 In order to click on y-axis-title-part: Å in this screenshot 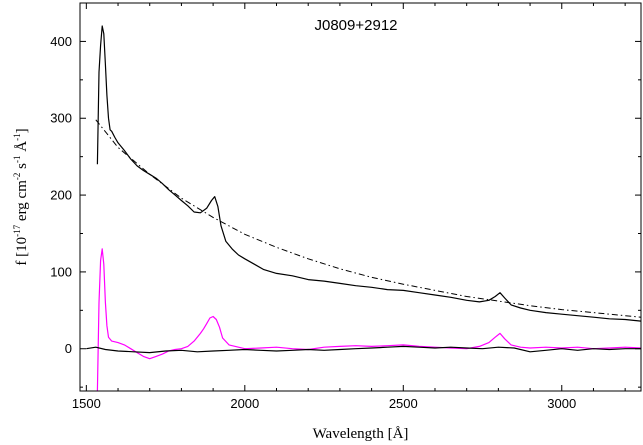, I will do `click(22, 148)`.